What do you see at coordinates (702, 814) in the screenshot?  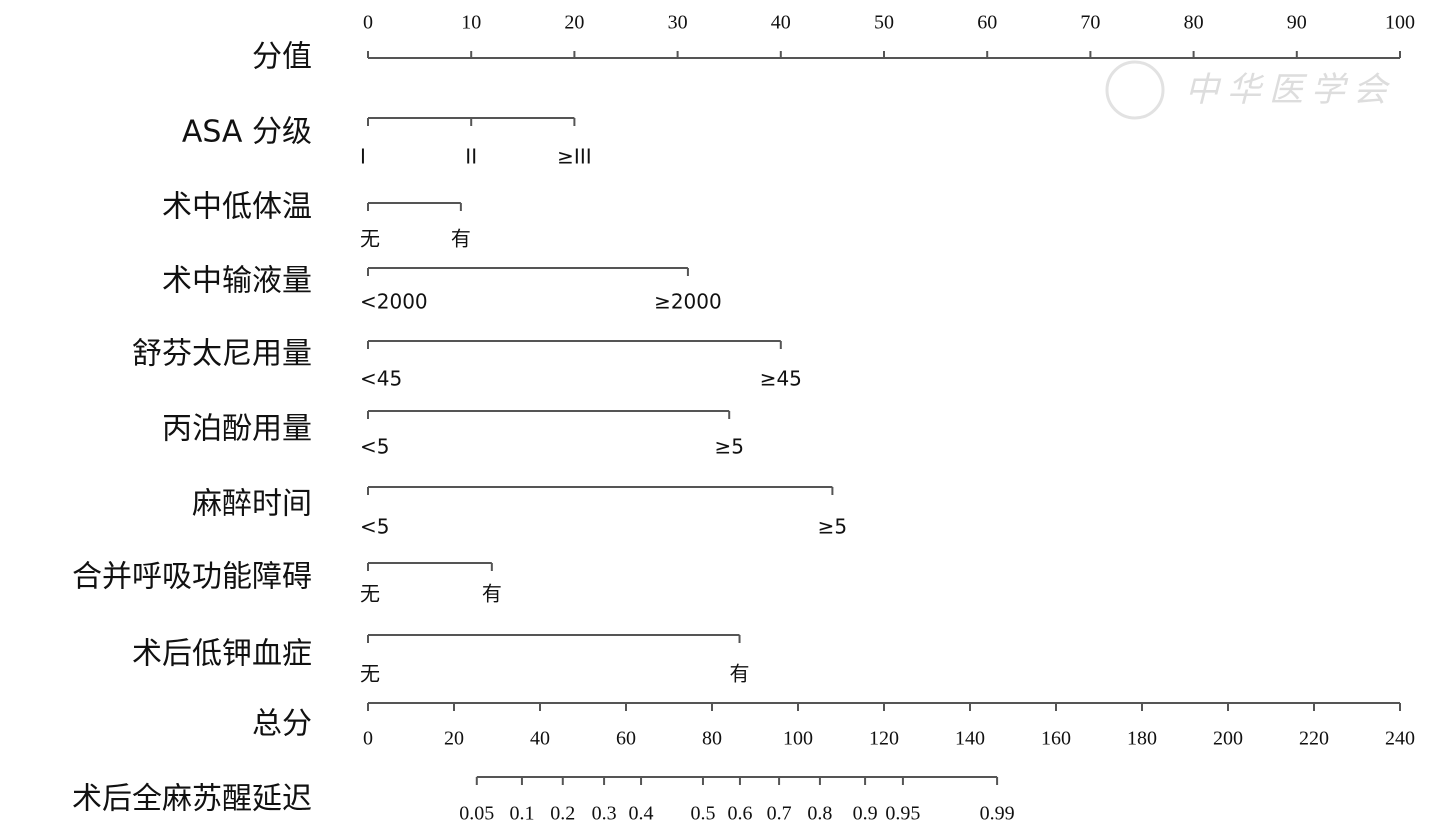 I see `tick-label: 0.5` at bounding box center [702, 814].